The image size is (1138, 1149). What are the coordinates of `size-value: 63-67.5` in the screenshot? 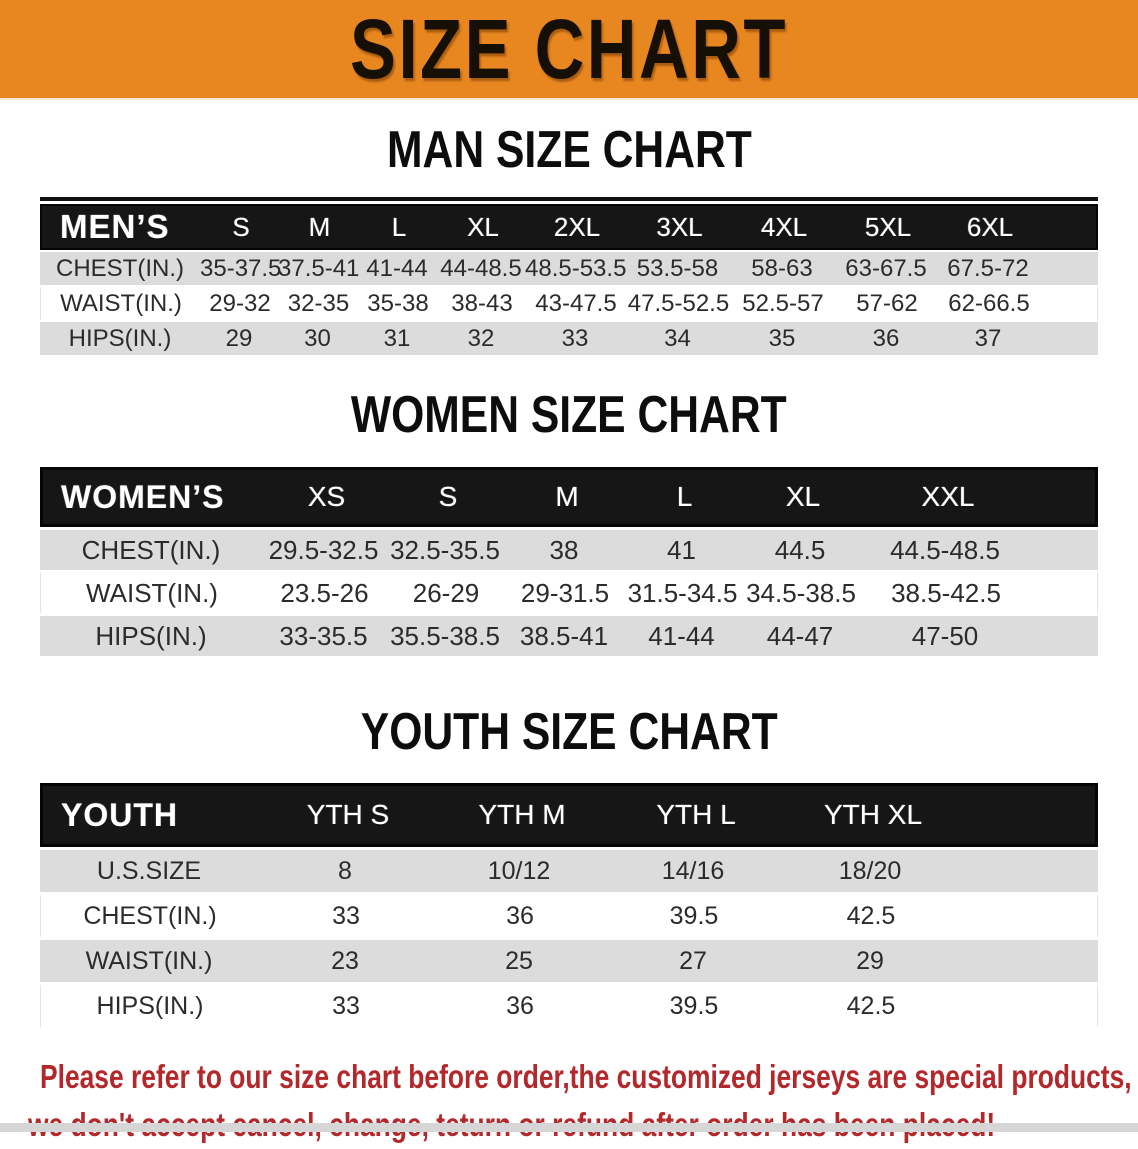 It's located at (886, 268).